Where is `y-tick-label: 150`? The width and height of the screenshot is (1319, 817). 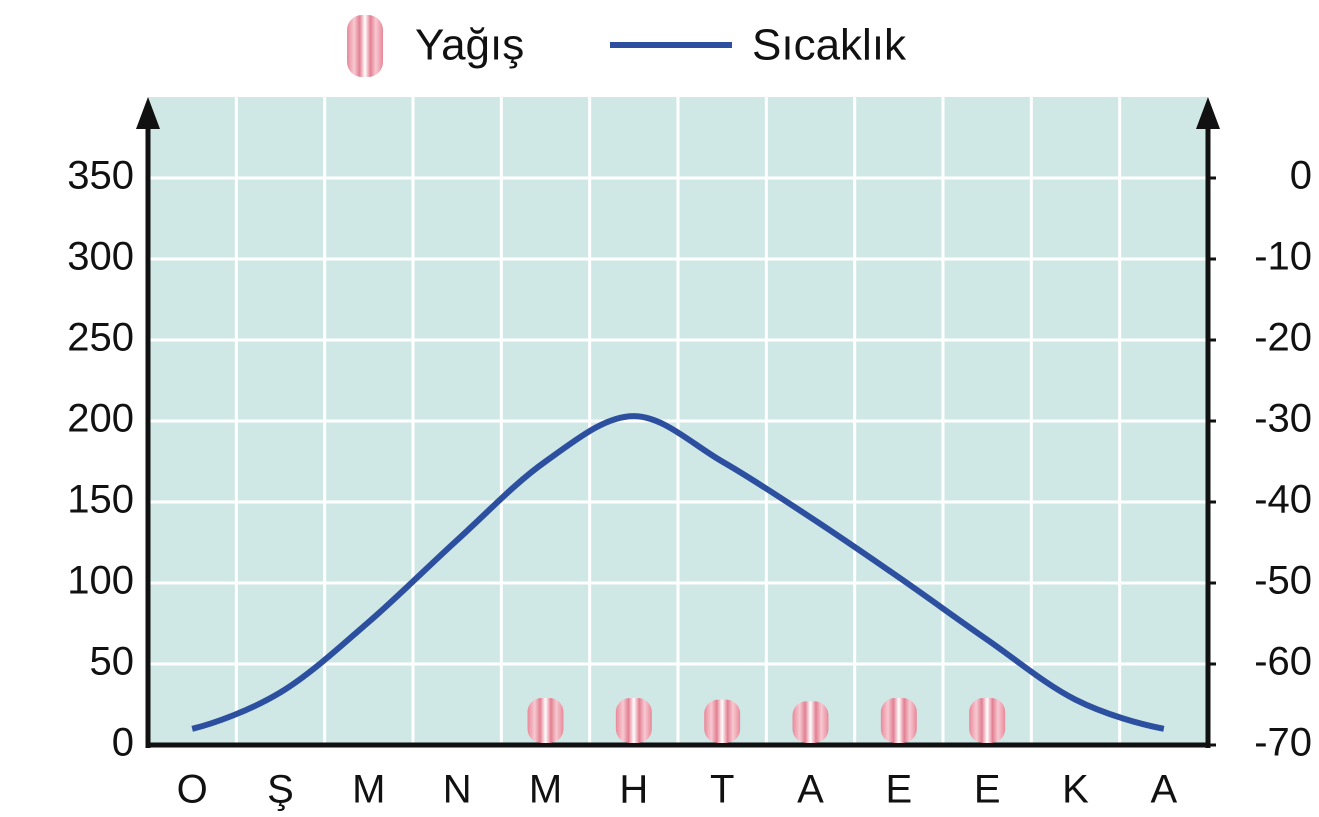 y-tick-label: 150 is located at coordinates (100, 500).